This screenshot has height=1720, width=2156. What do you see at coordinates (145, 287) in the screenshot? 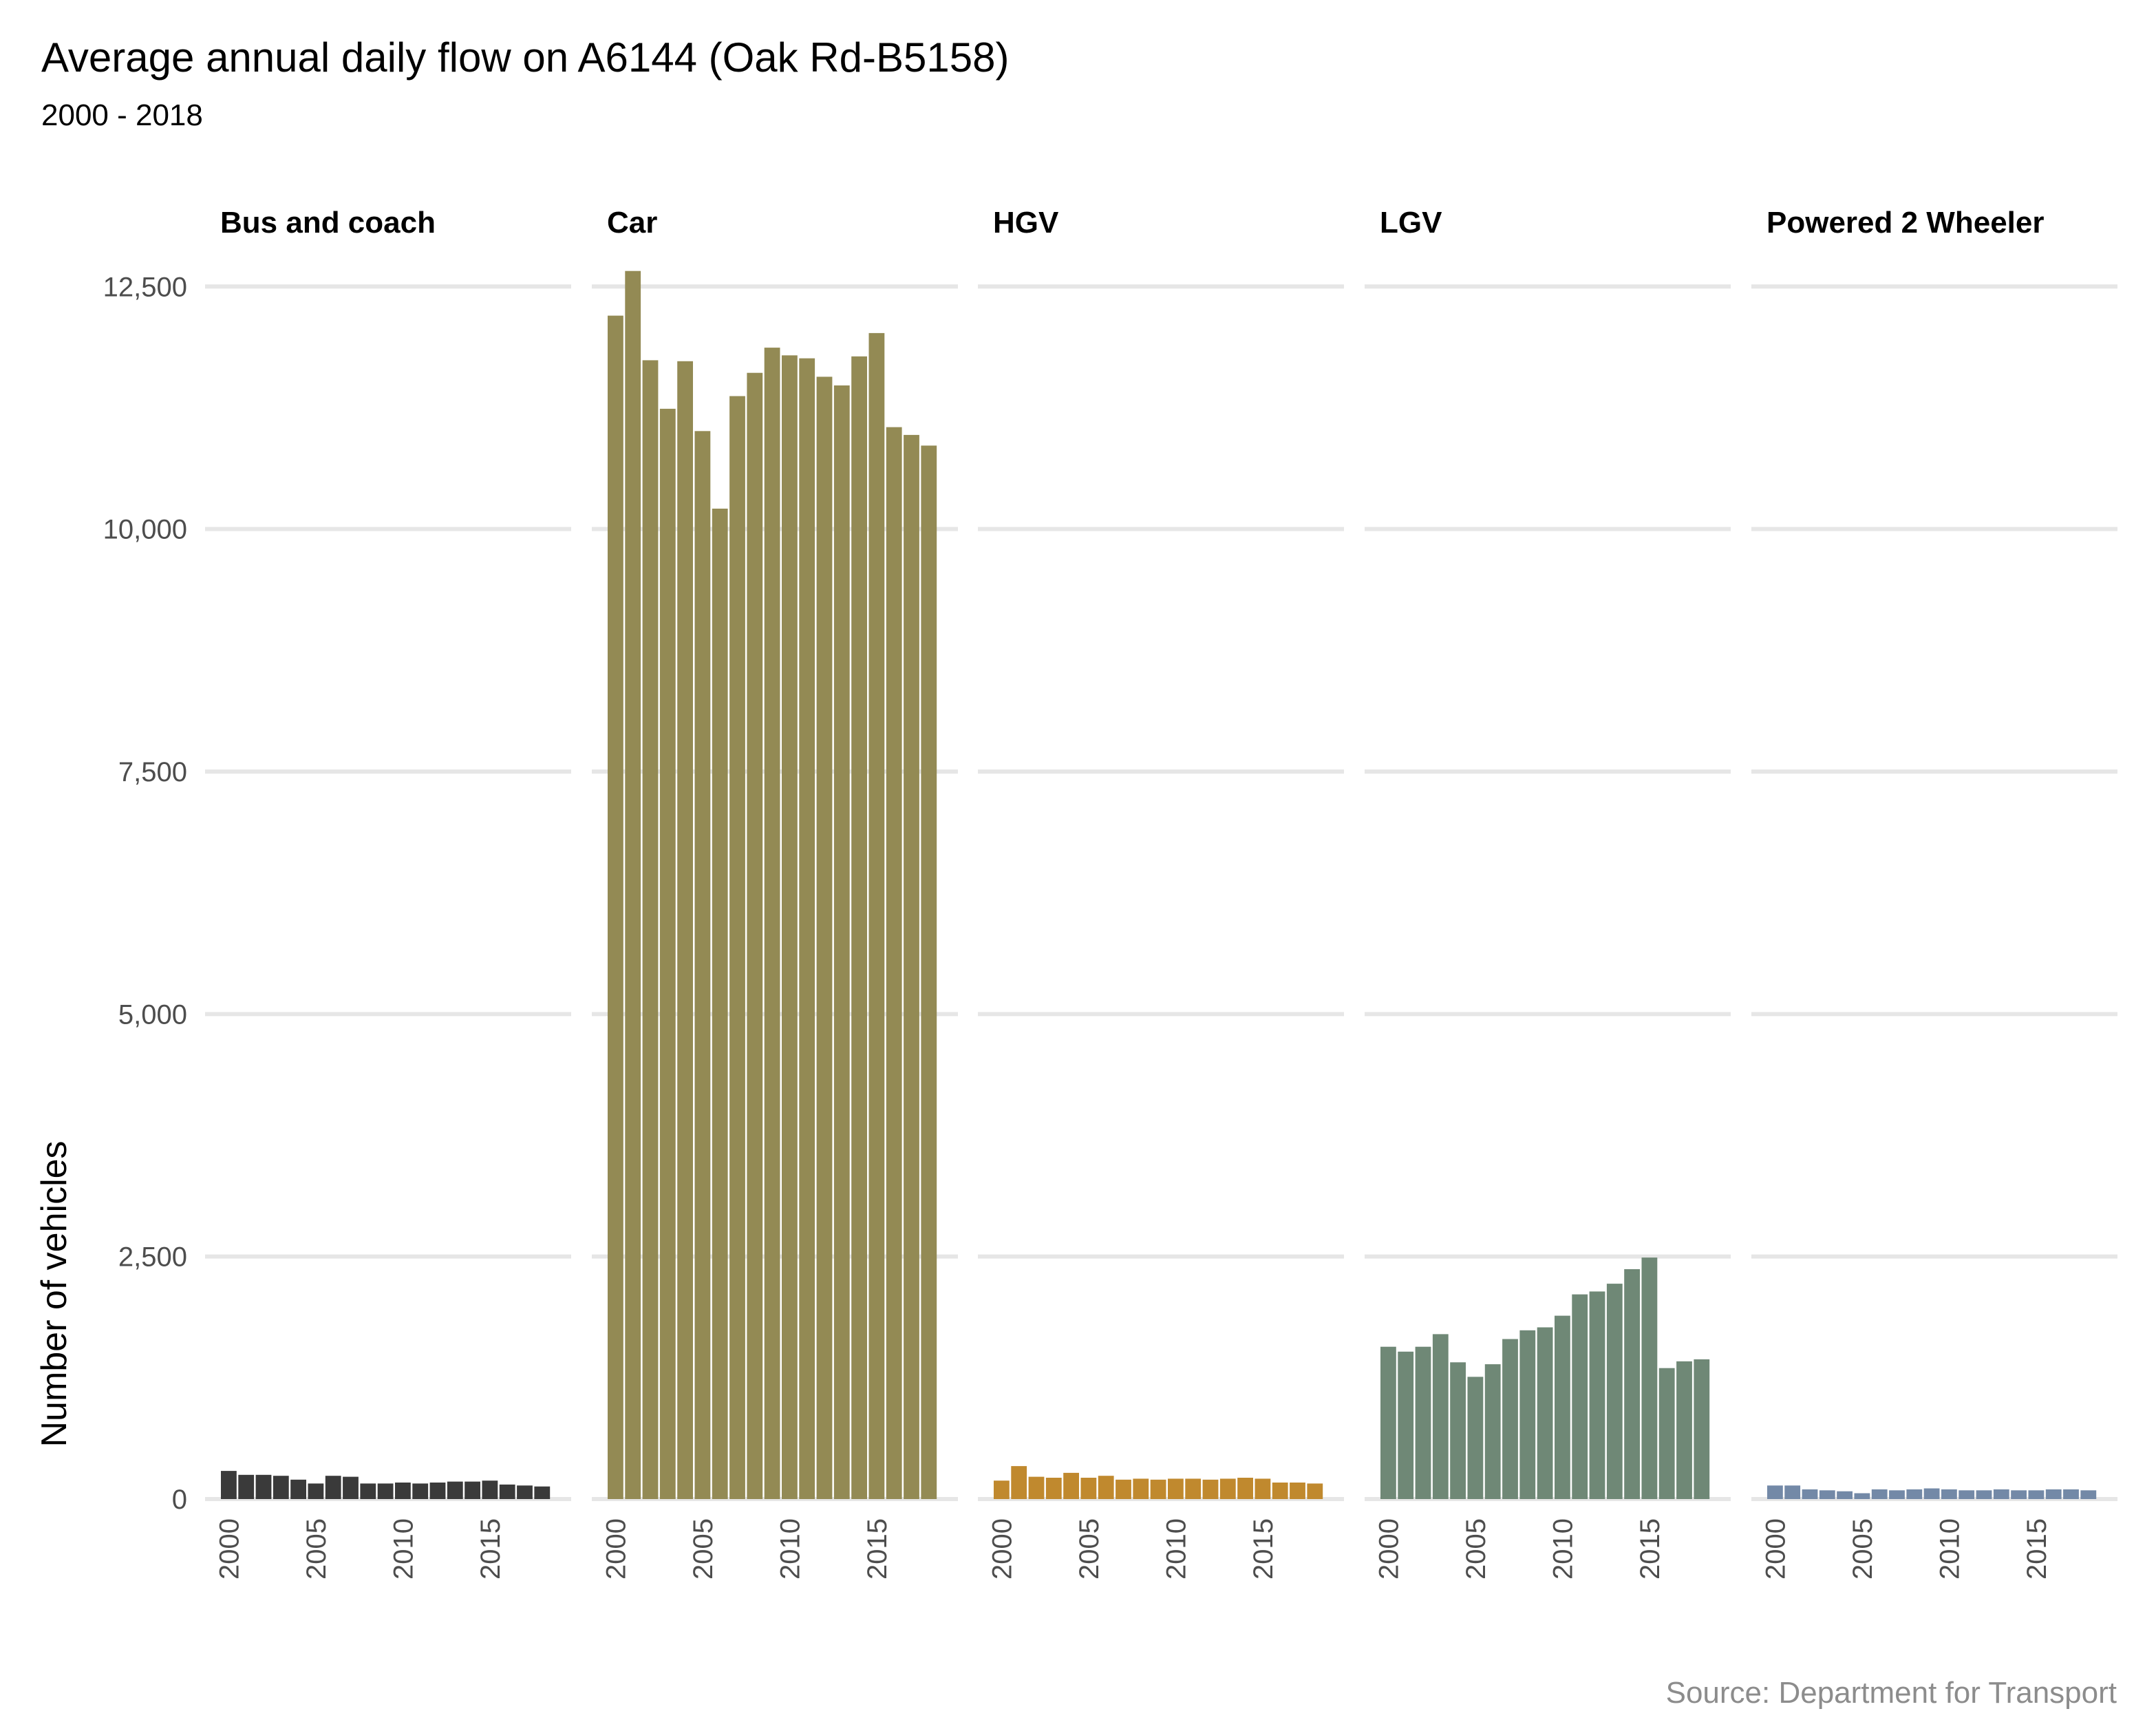
I see `y-tick-label: 12,500` at bounding box center [145, 287].